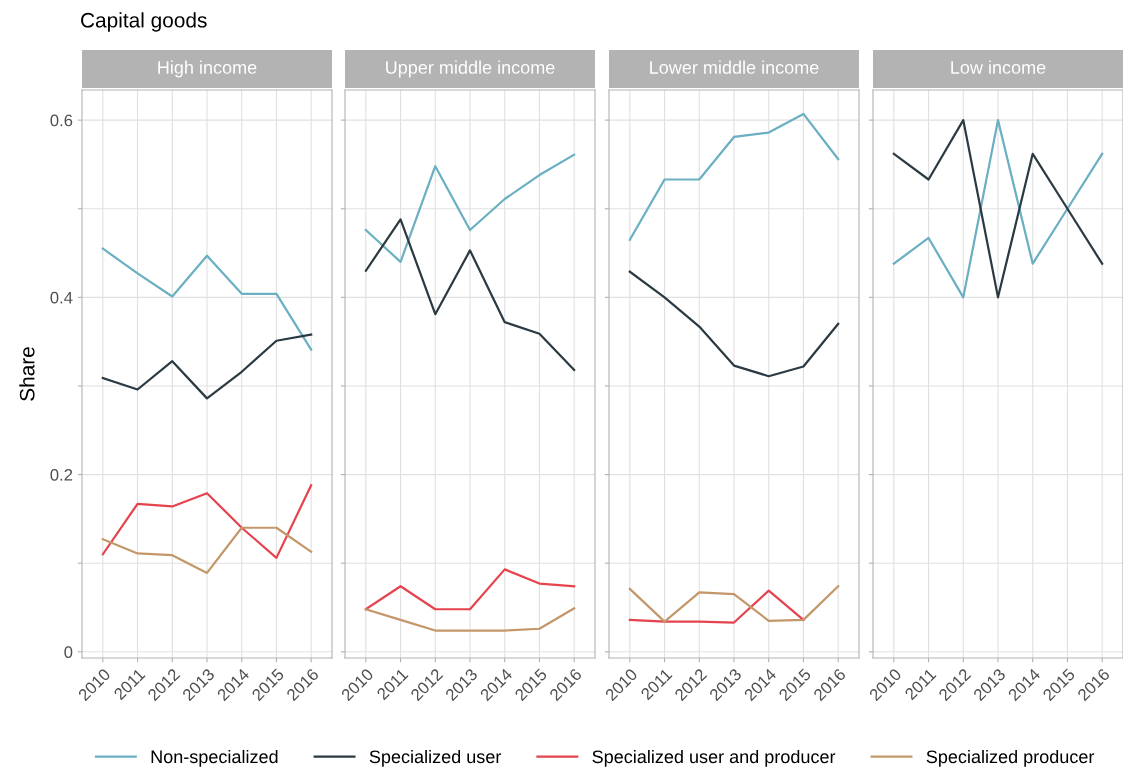 This screenshot has width=1123, height=783. Describe the element at coordinates (61, 297) in the screenshot. I see `y-tick-label: 0.4` at that location.